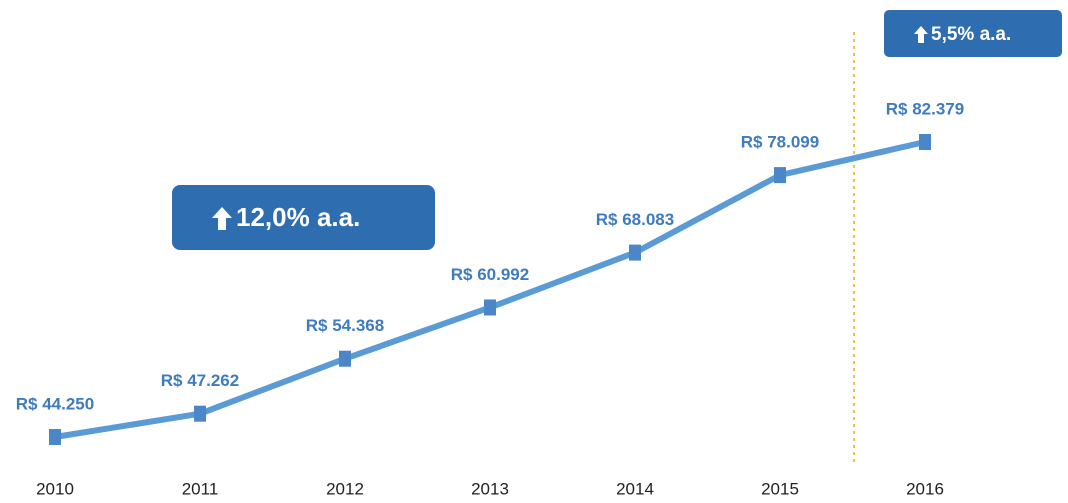 This screenshot has width=1068, height=503. Describe the element at coordinates (635, 219) in the screenshot. I see `data-label: R$ 68.083` at that location.